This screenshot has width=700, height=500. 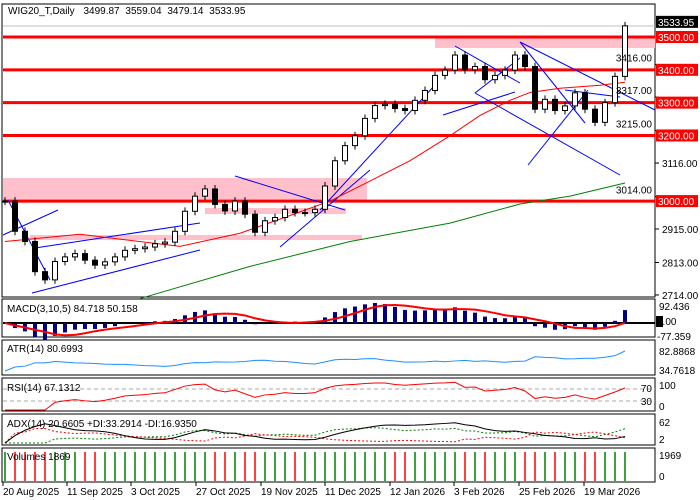 What do you see at coordinates (185, 11) in the screenshot?
I see `low-value: 3479.14` at bounding box center [185, 11].